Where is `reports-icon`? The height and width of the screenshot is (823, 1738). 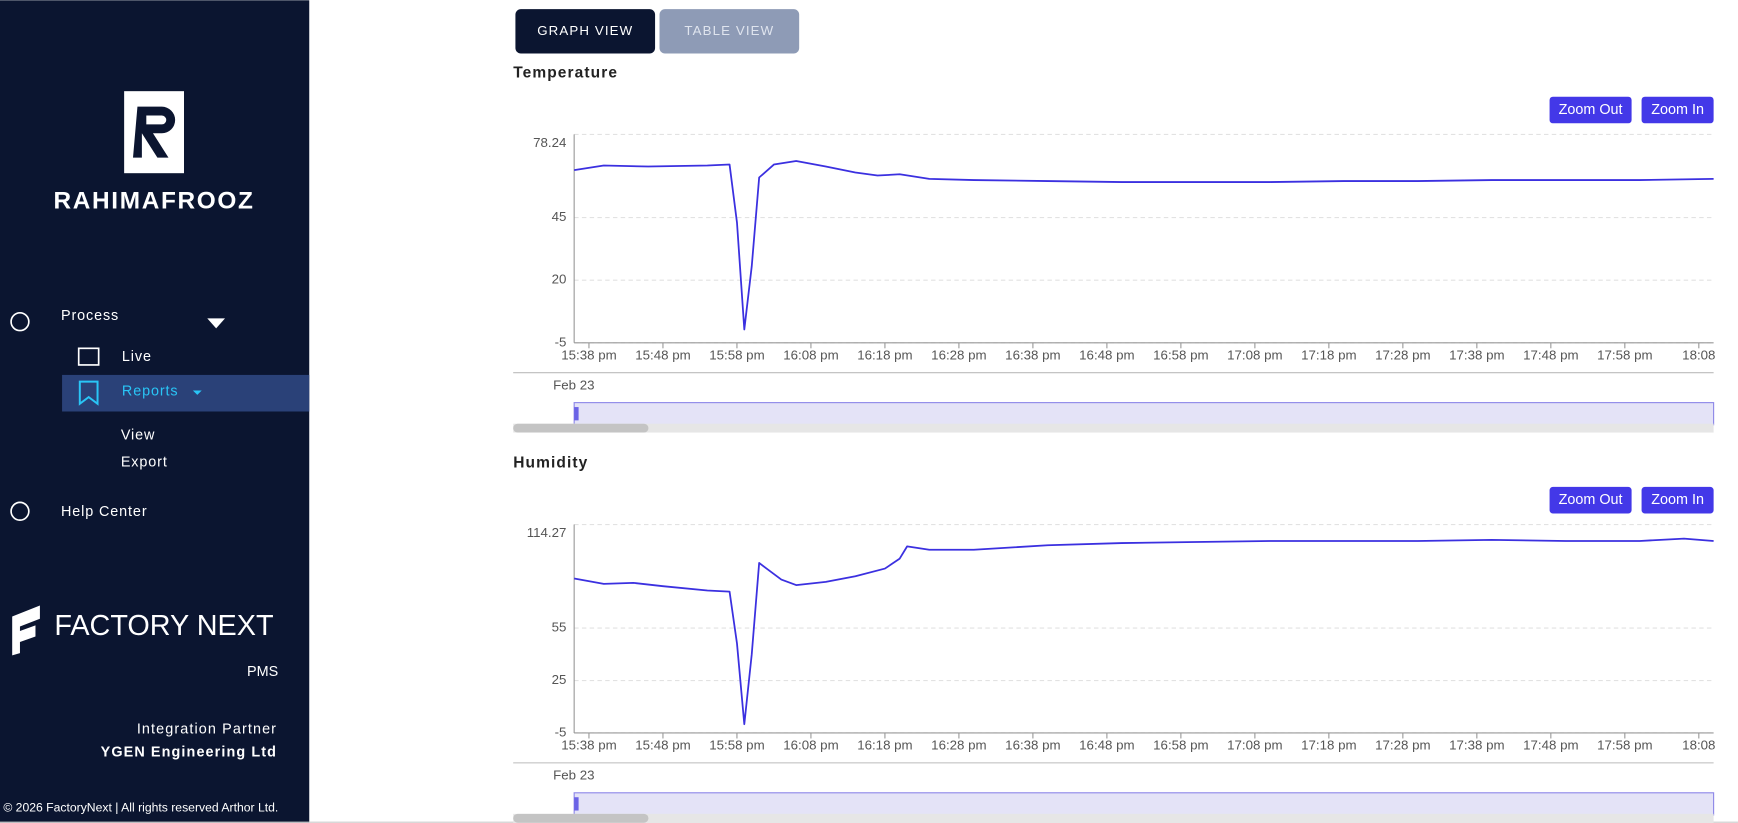
reports-icon is located at coordinates (88, 393).